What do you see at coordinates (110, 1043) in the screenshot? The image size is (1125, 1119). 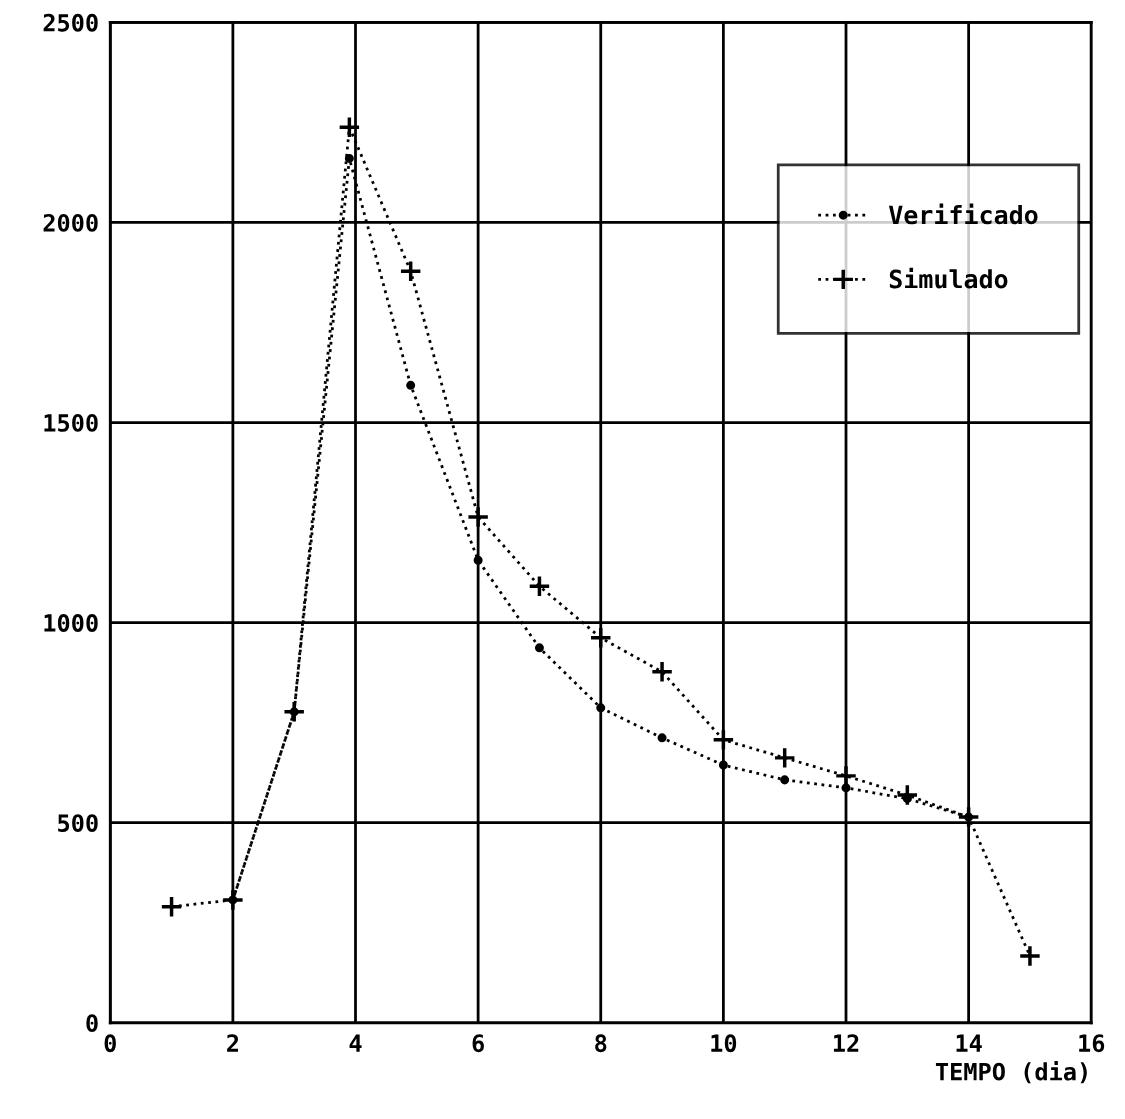 I see `x-tick-label: 0` at bounding box center [110, 1043].